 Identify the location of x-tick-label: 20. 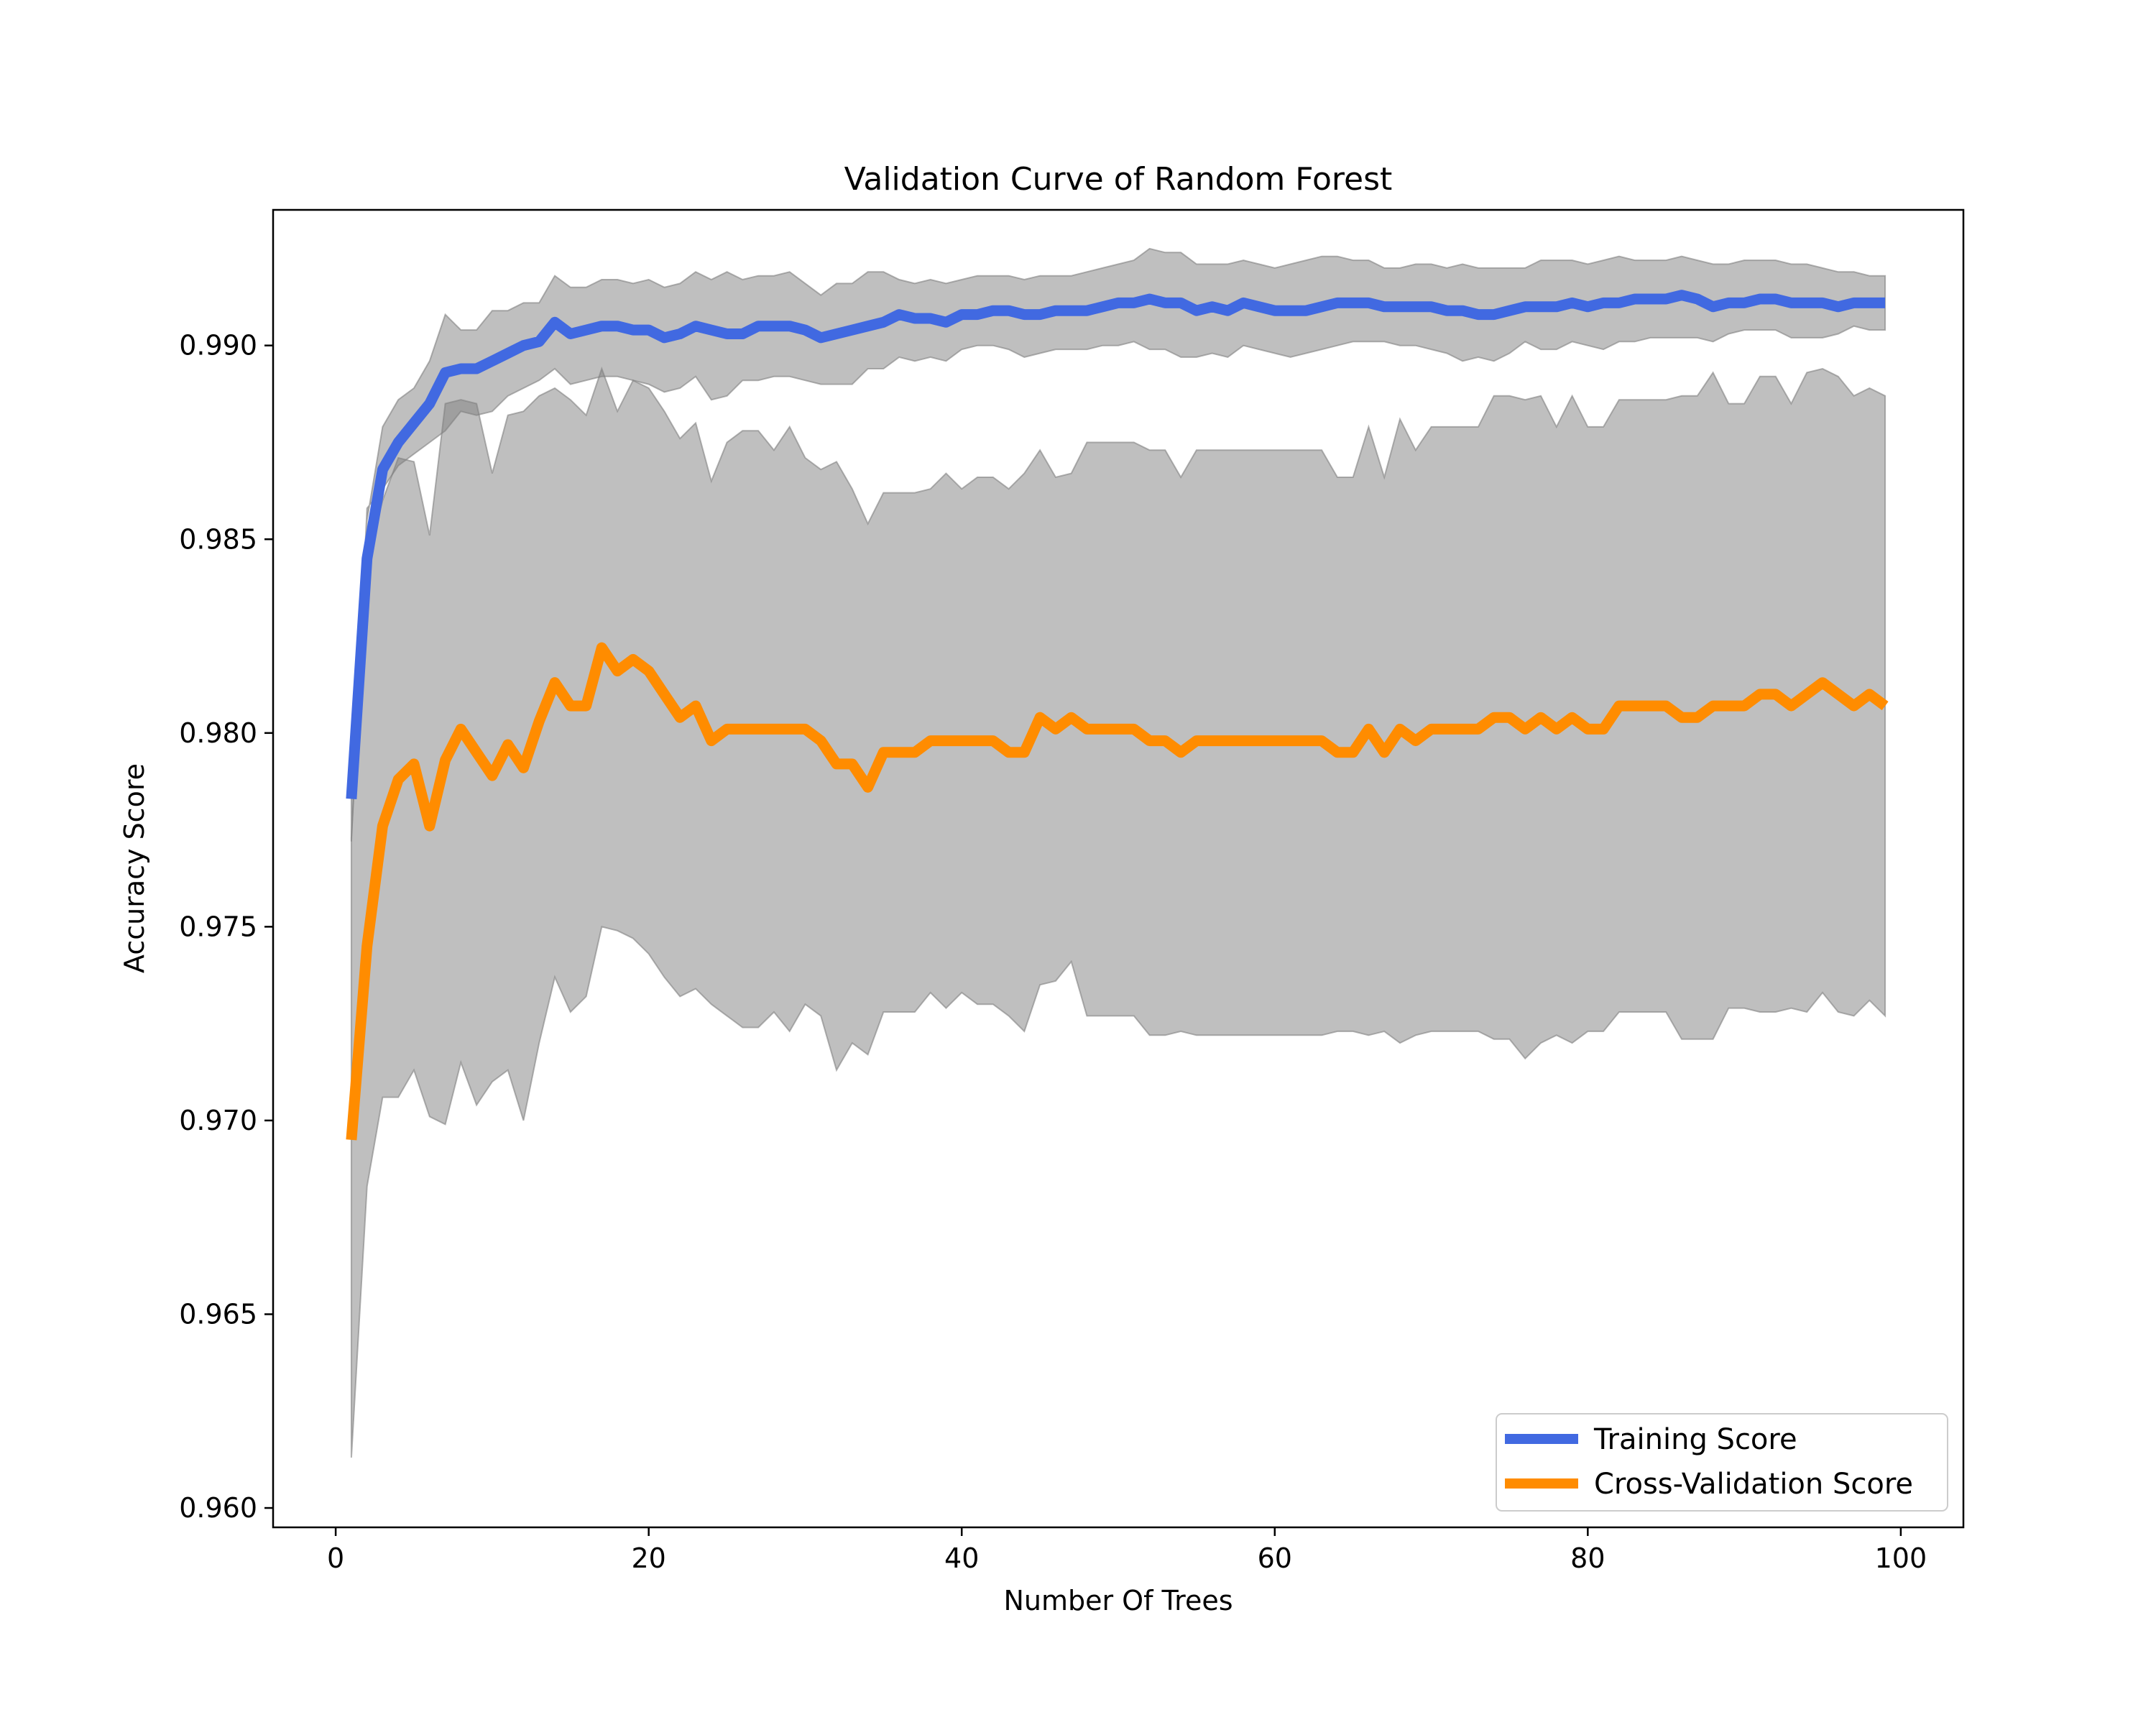
(648, 1558).